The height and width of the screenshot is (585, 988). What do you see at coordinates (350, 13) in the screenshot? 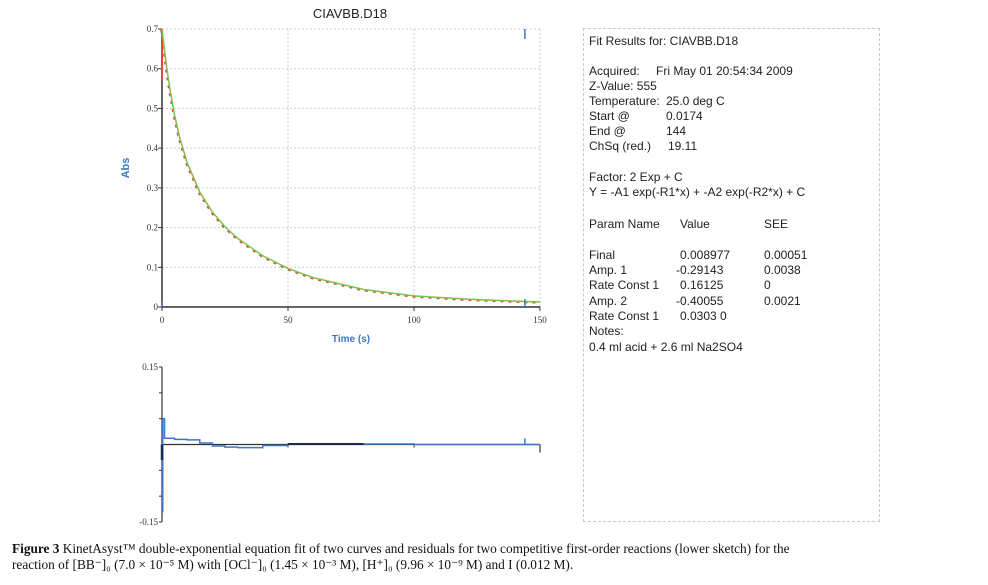
I see `chart-title: CIAVBB.D18` at bounding box center [350, 13].